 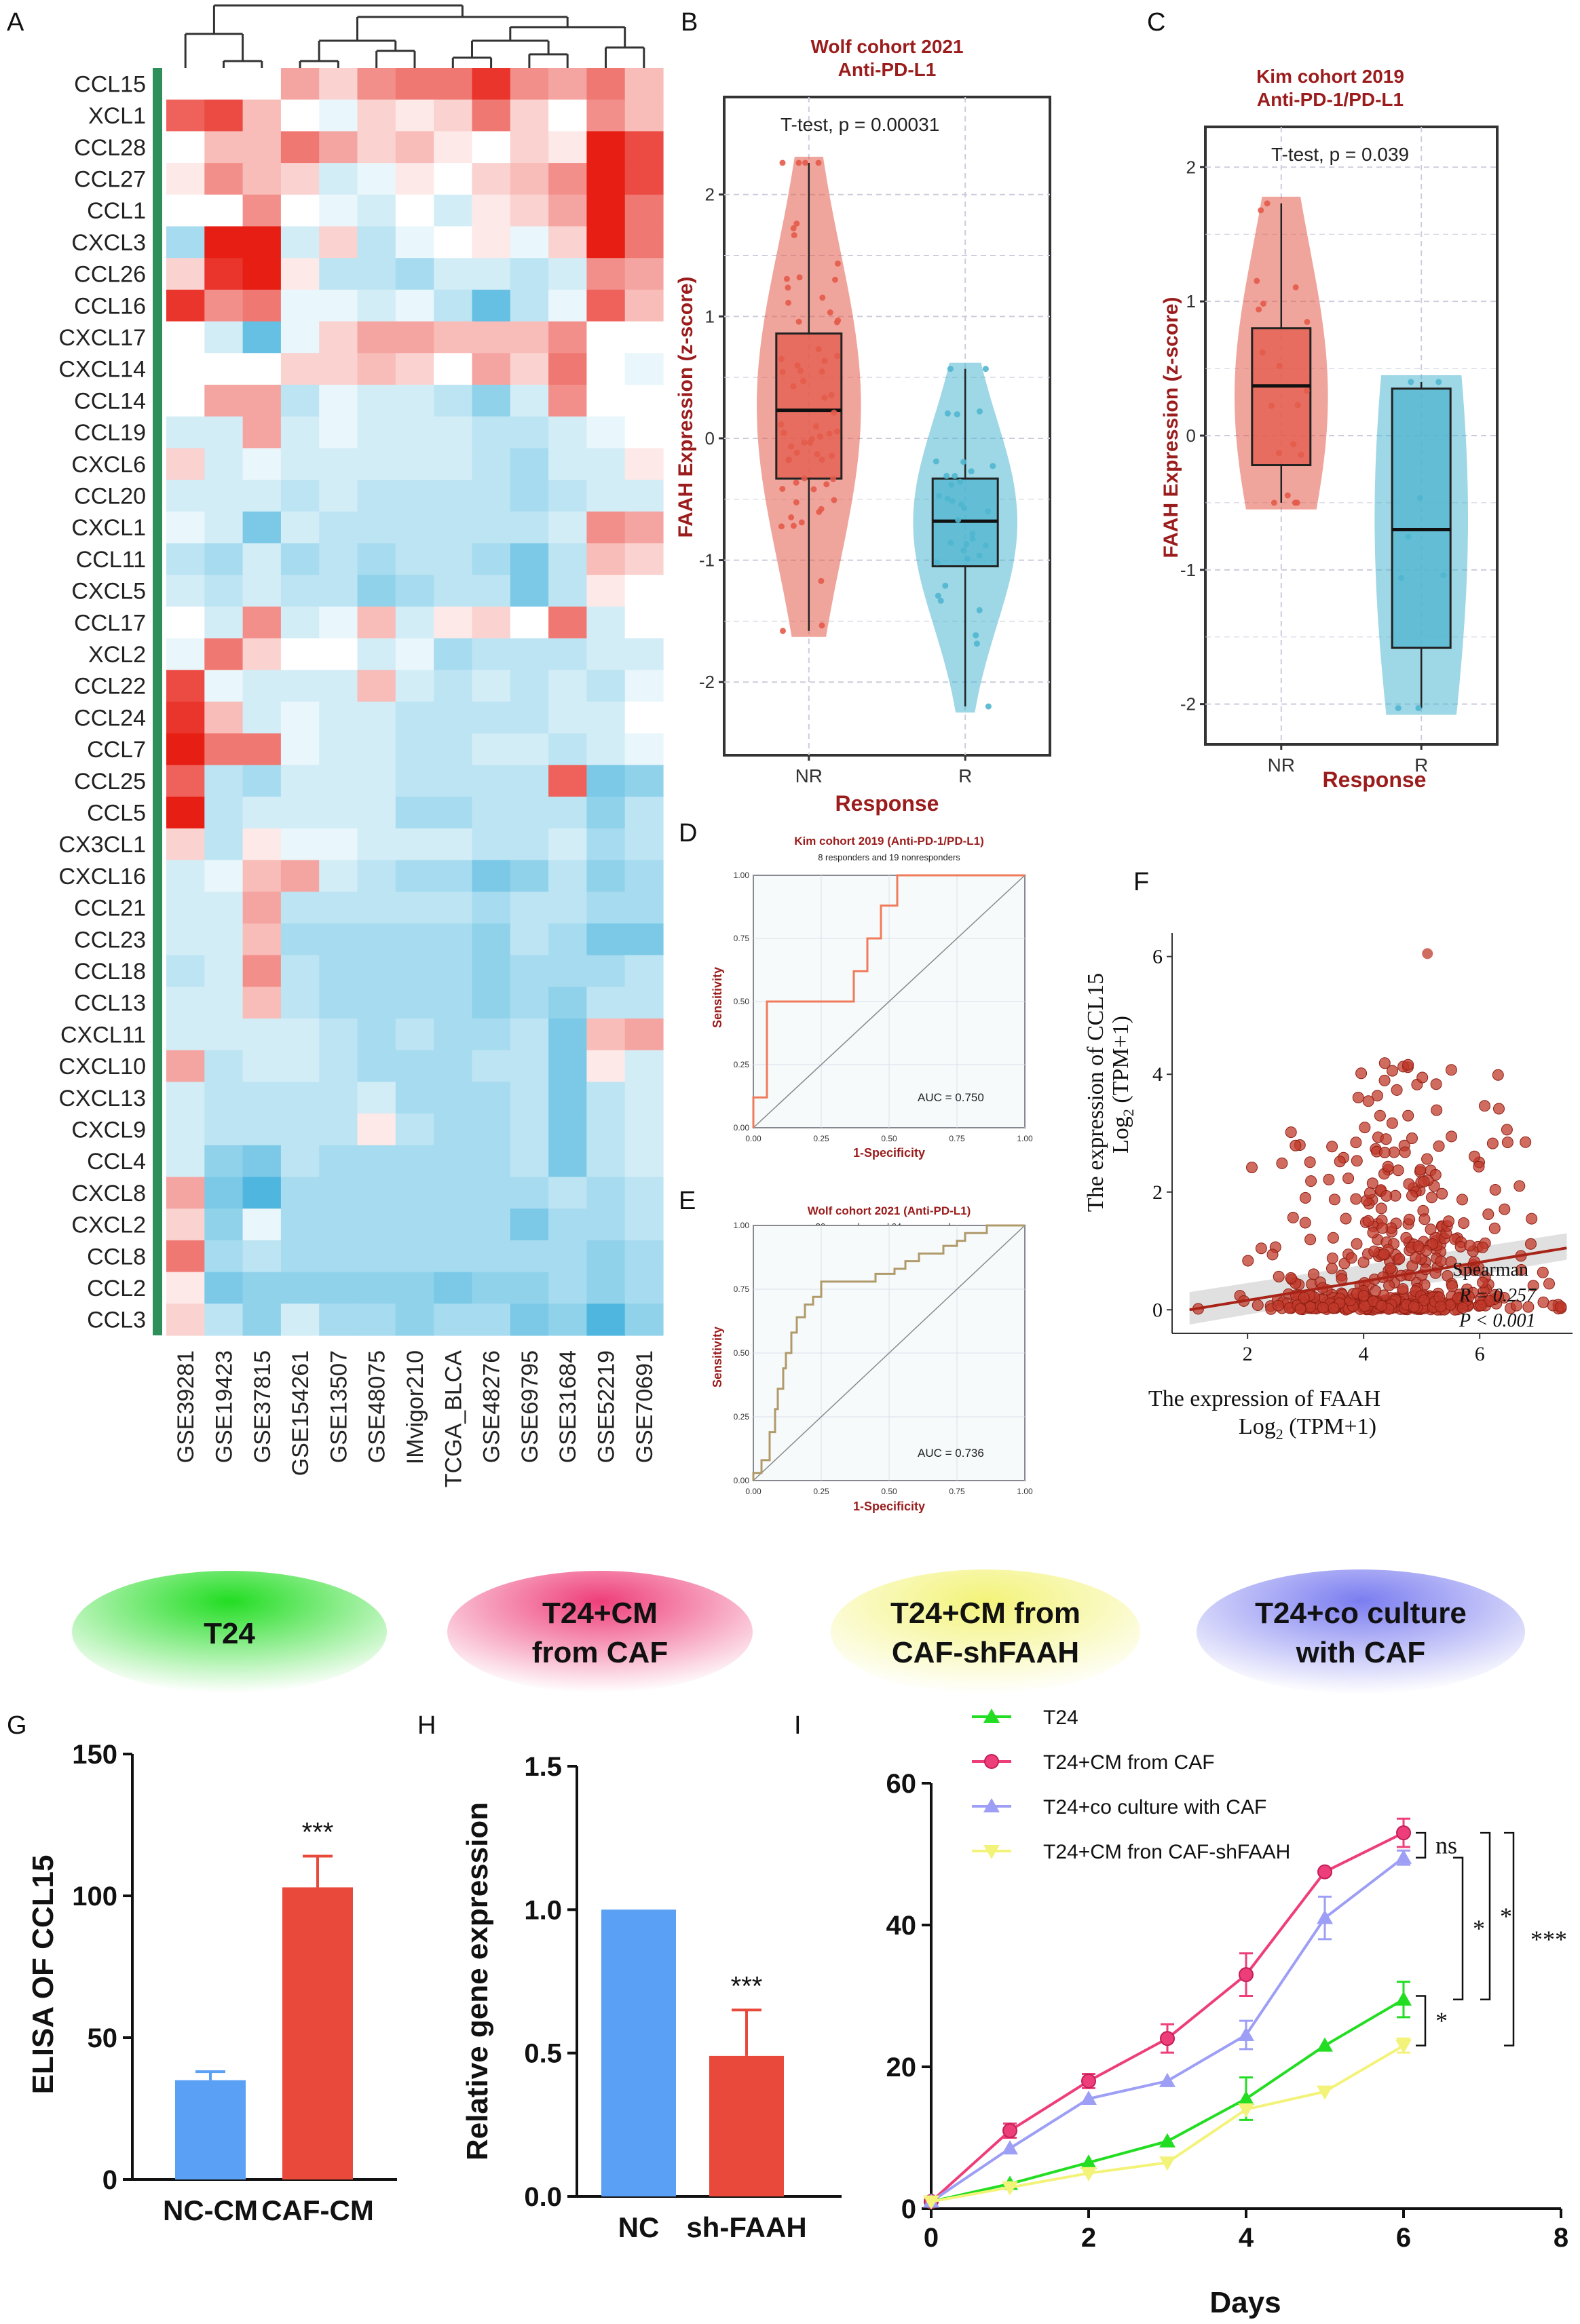 What do you see at coordinates (889, 1138) in the screenshot?
I see `x-tick-label: 0.50` at bounding box center [889, 1138].